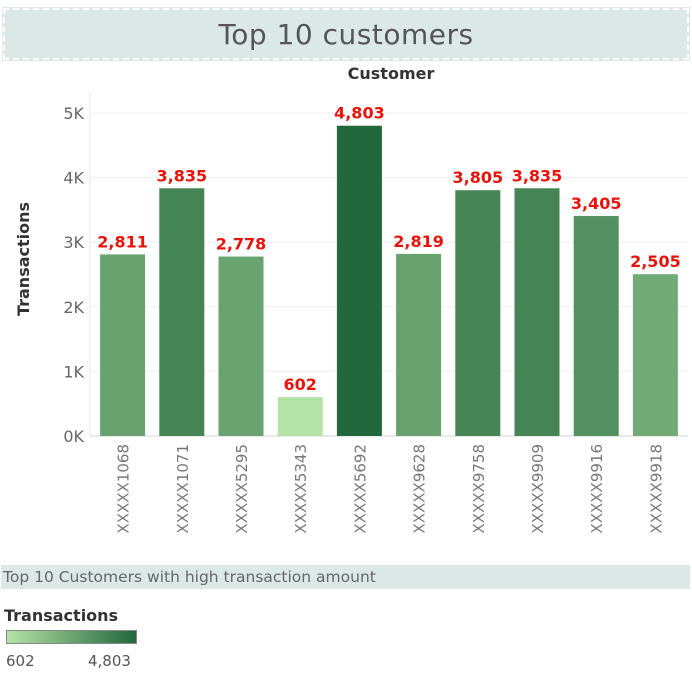  I want to click on x-tick-label: XXXXX5343, so click(301, 489).